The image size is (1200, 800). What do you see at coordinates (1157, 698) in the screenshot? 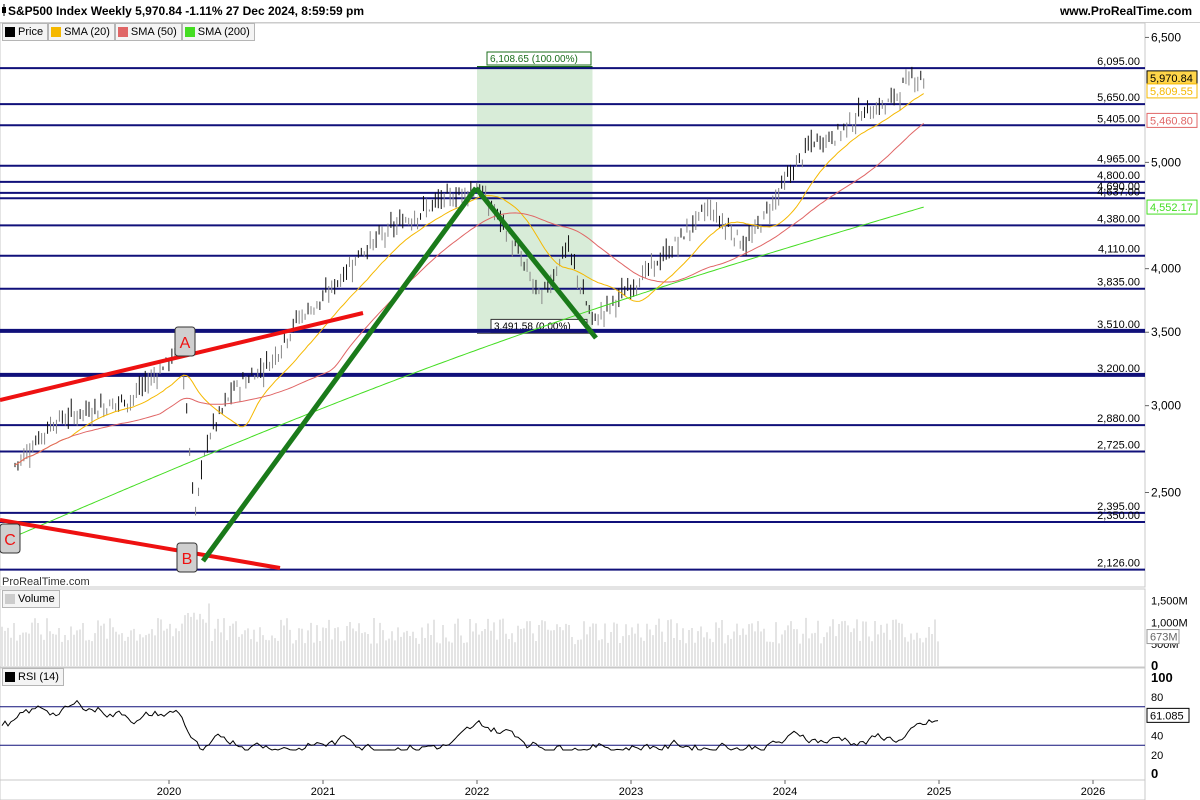
I see `rsi-axis-label: 80` at bounding box center [1157, 698].